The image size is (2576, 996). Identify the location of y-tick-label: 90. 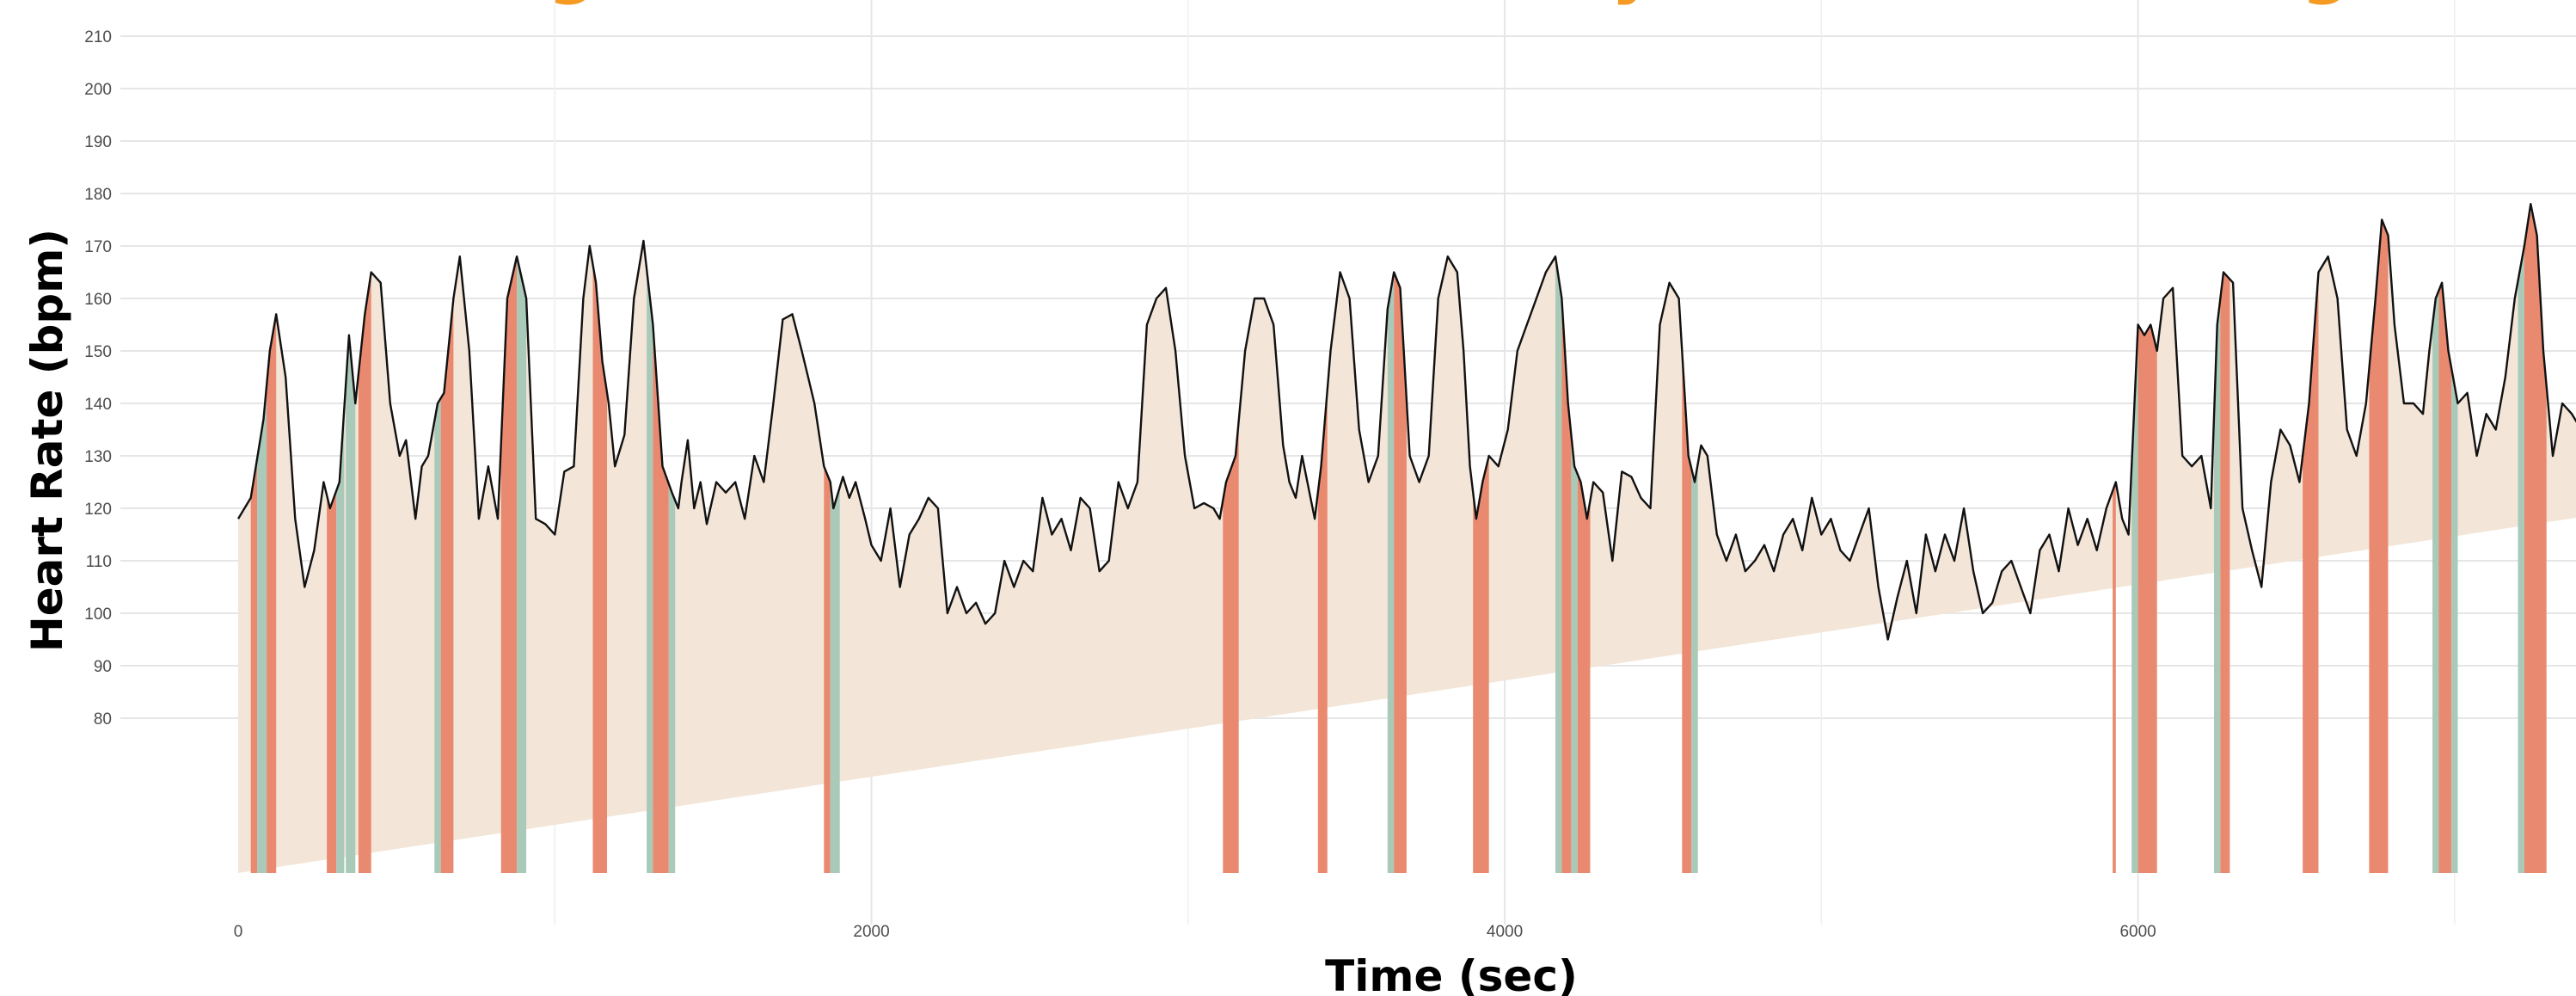
(103, 667).